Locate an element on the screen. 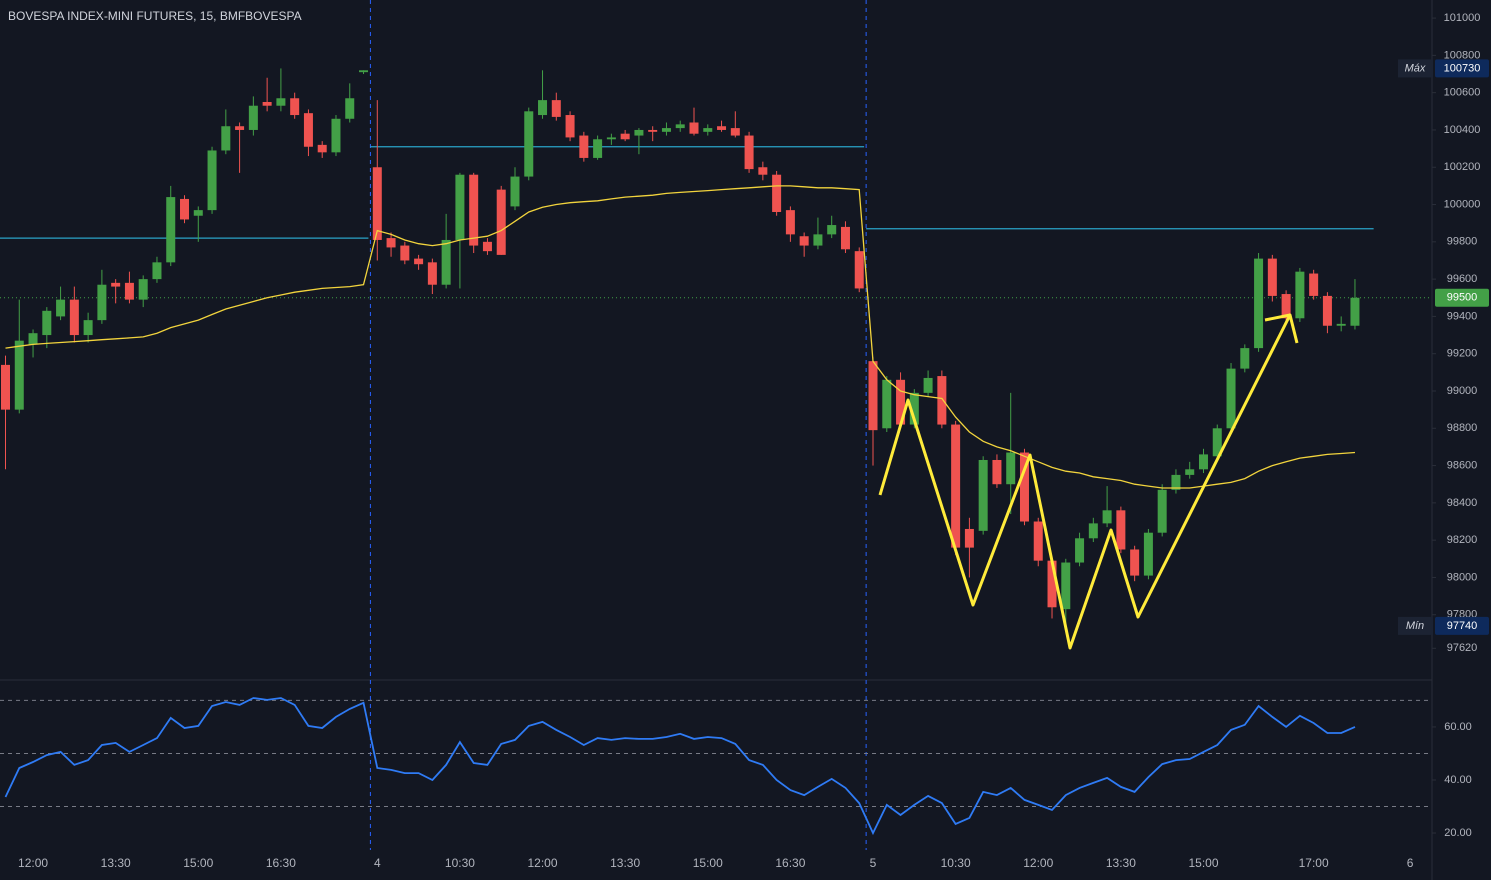  y-tick-label: 98200 is located at coordinates (1462, 540).